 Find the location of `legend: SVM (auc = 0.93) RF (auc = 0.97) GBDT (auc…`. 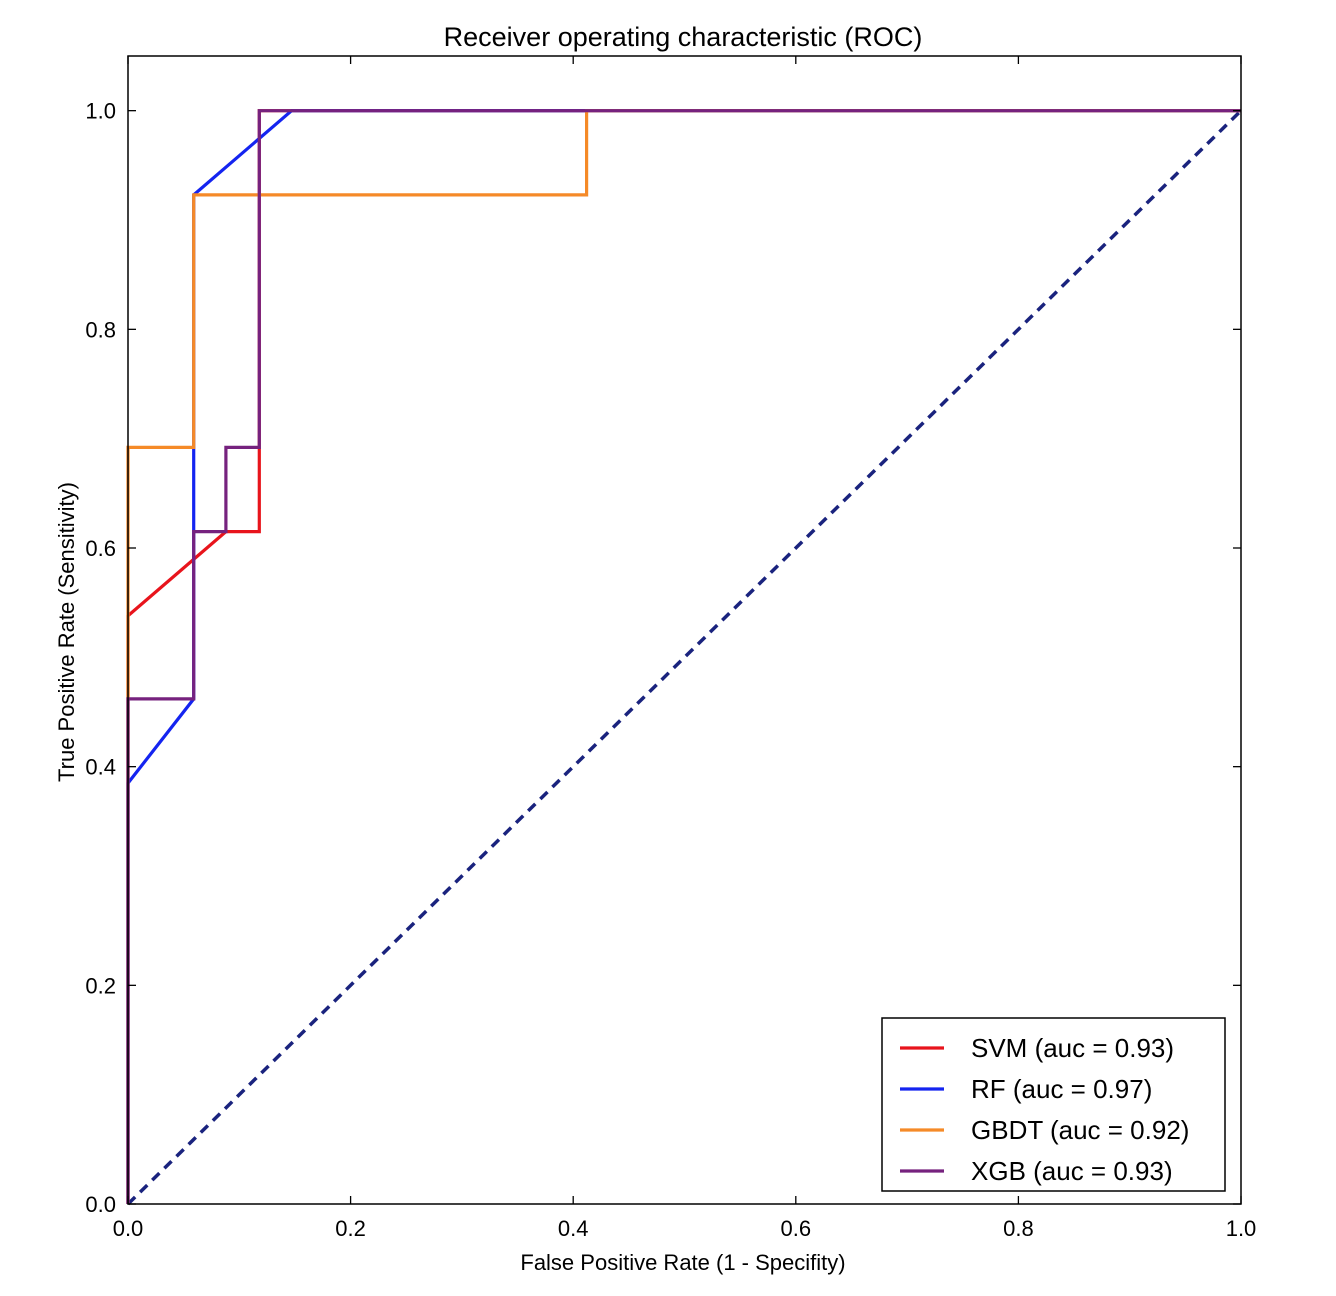

legend: SVM (auc = 0.93) RF (auc = 0.97) GBDT (auc… is located at coordinates (1053, 1104).